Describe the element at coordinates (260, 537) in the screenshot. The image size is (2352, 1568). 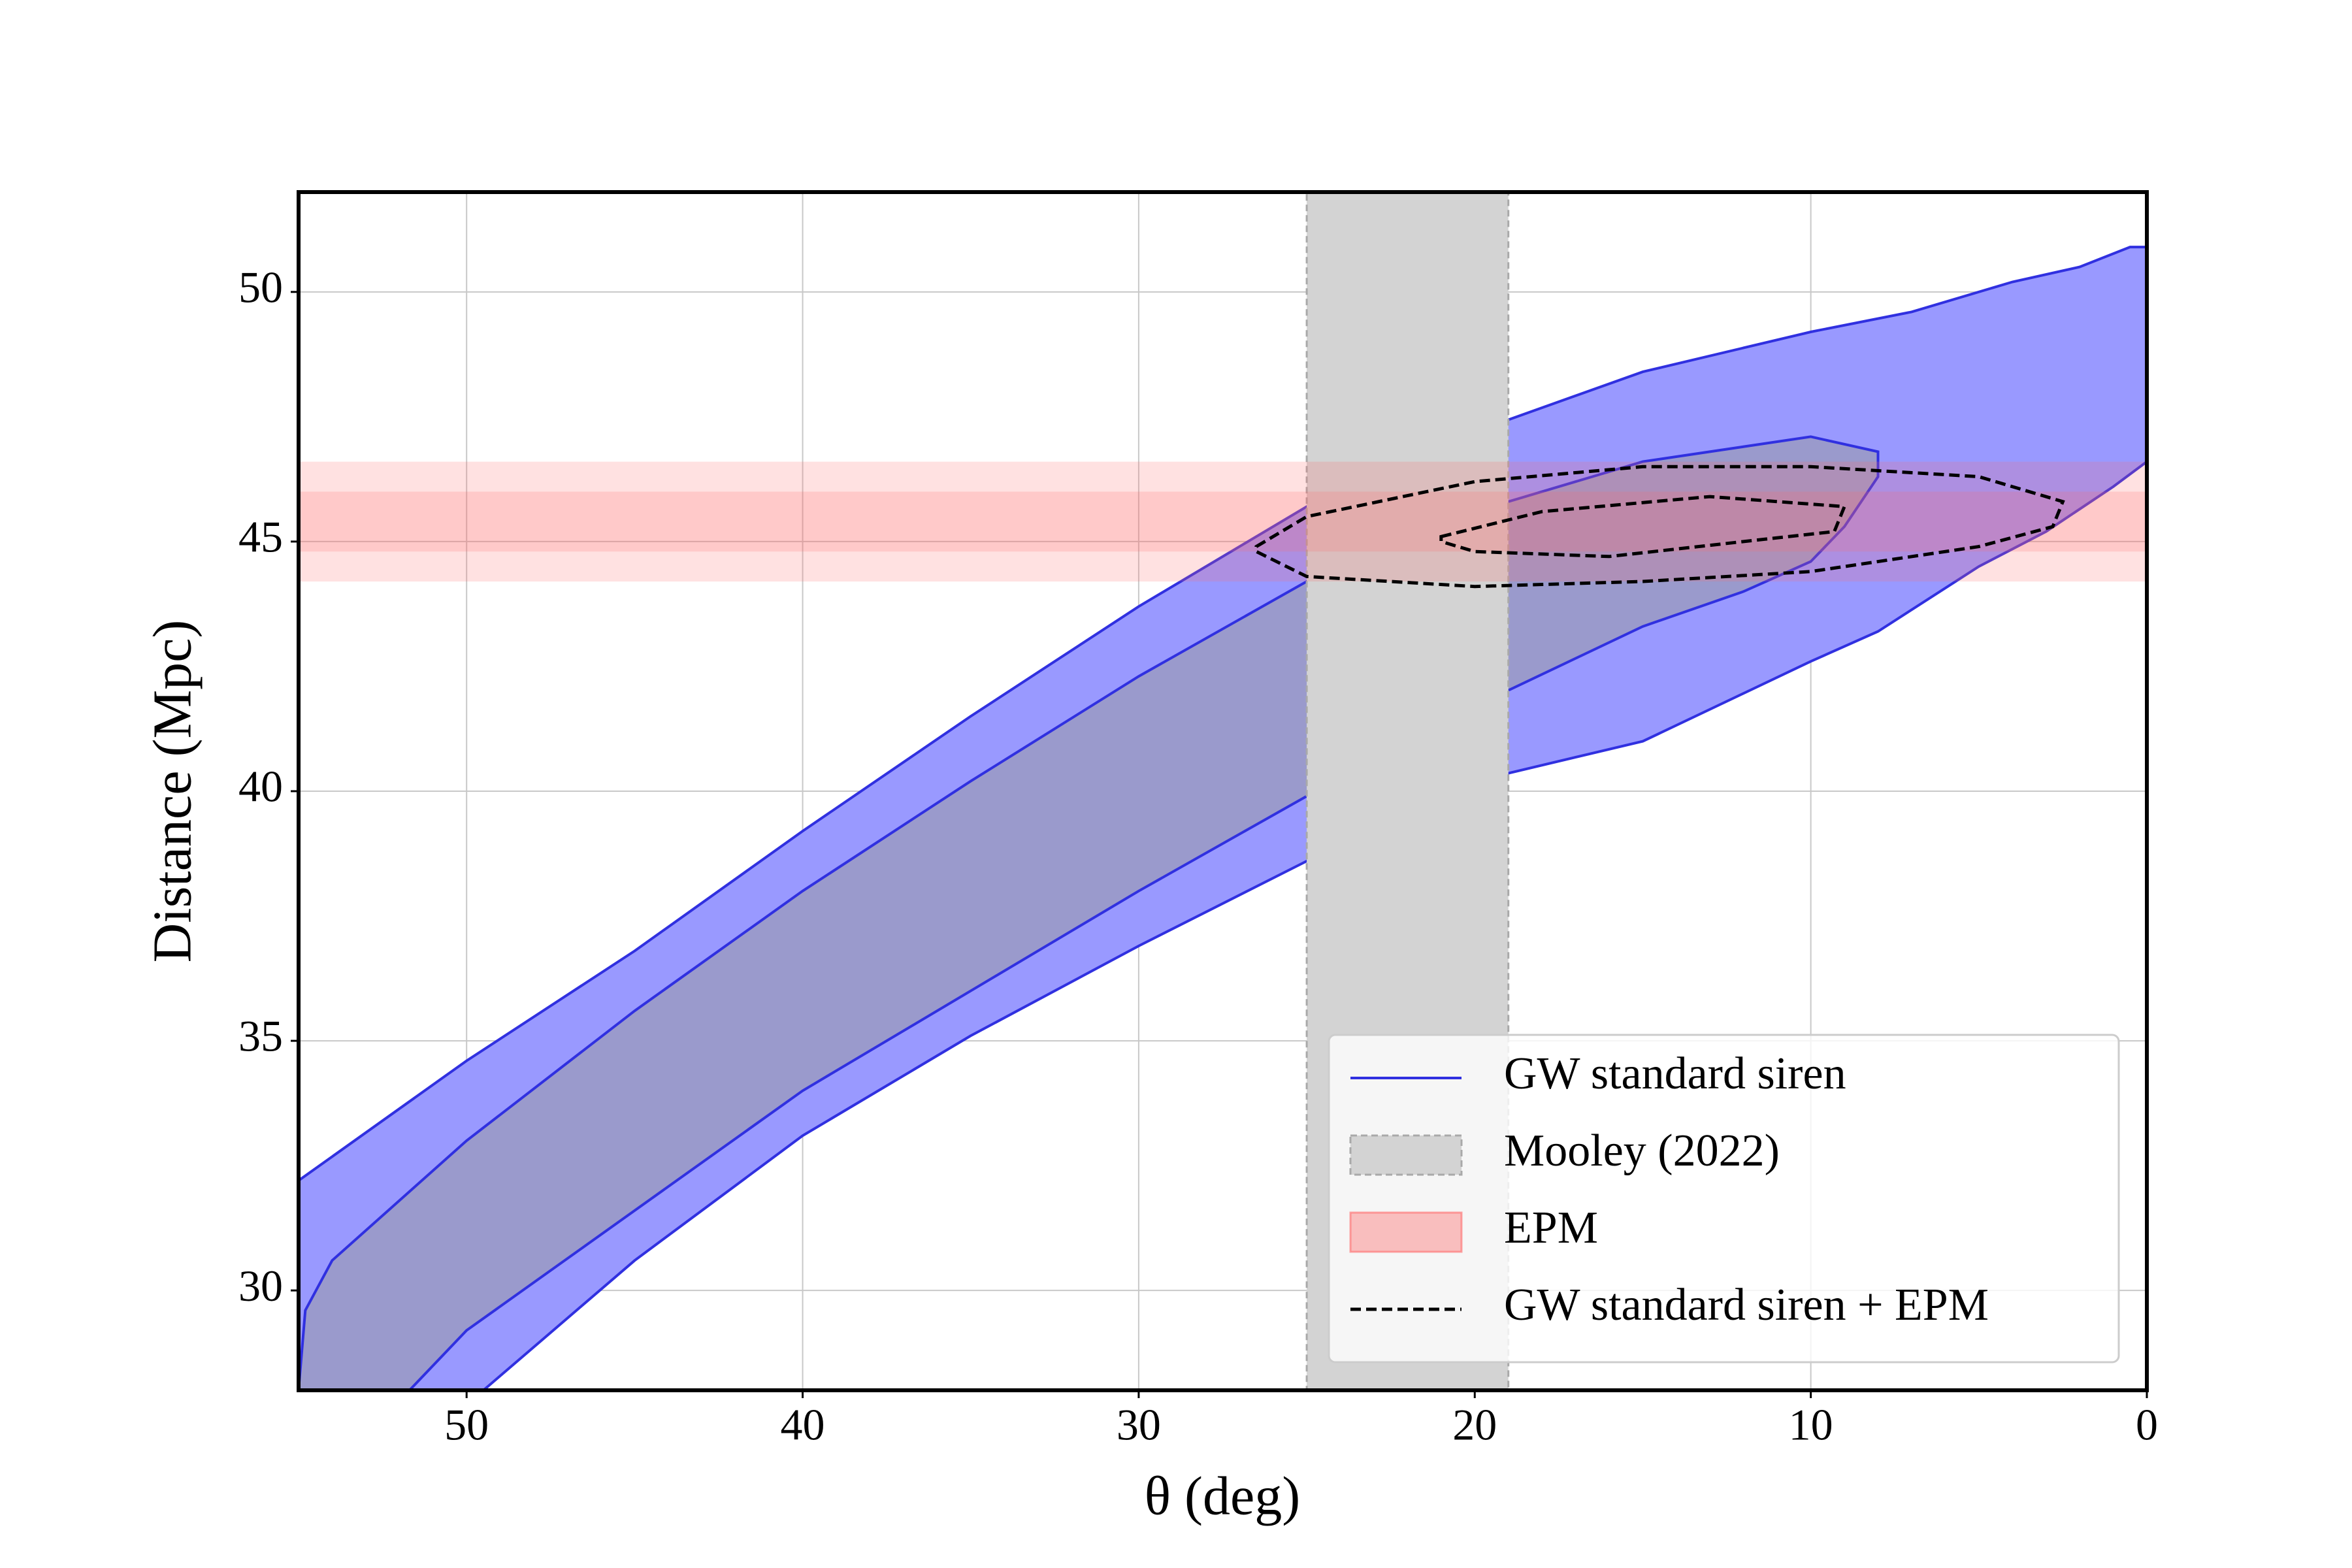
I see `y-tick-label: 45` at that location.